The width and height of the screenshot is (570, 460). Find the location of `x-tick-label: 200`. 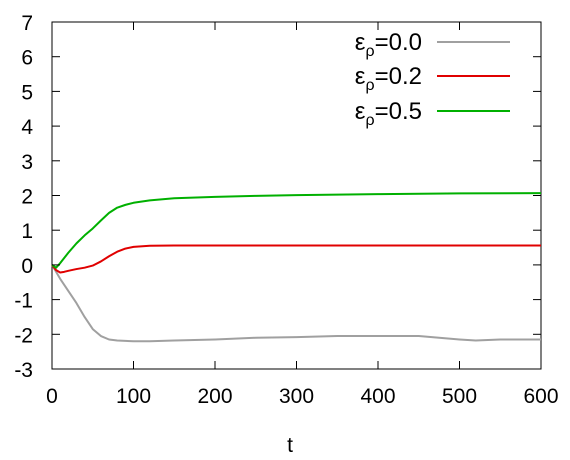

x-tick-label: 200 is located at coordinates (214, 396).